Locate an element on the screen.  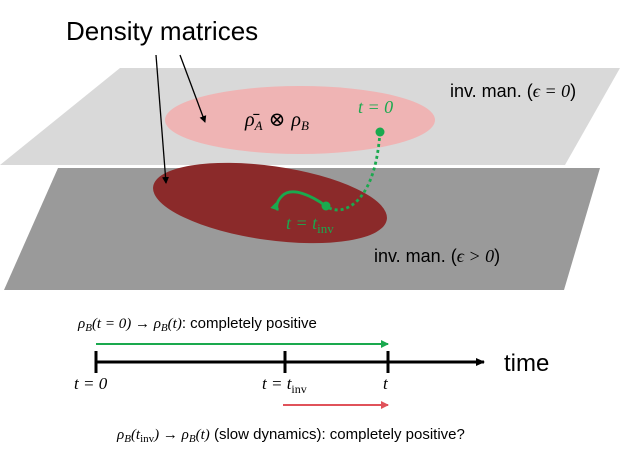
point-tinv is located at coordinates (326, 206).